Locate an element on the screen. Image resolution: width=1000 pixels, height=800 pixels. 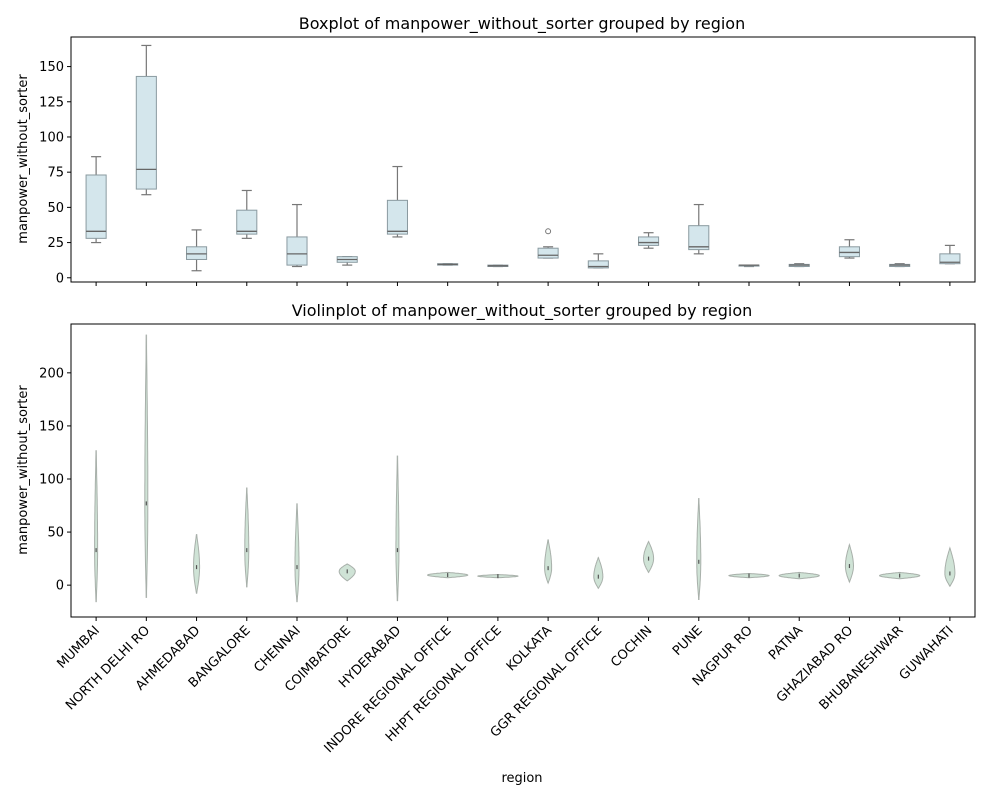
violinplot-ytick-label: 0 is located at coordinates (60, 586).